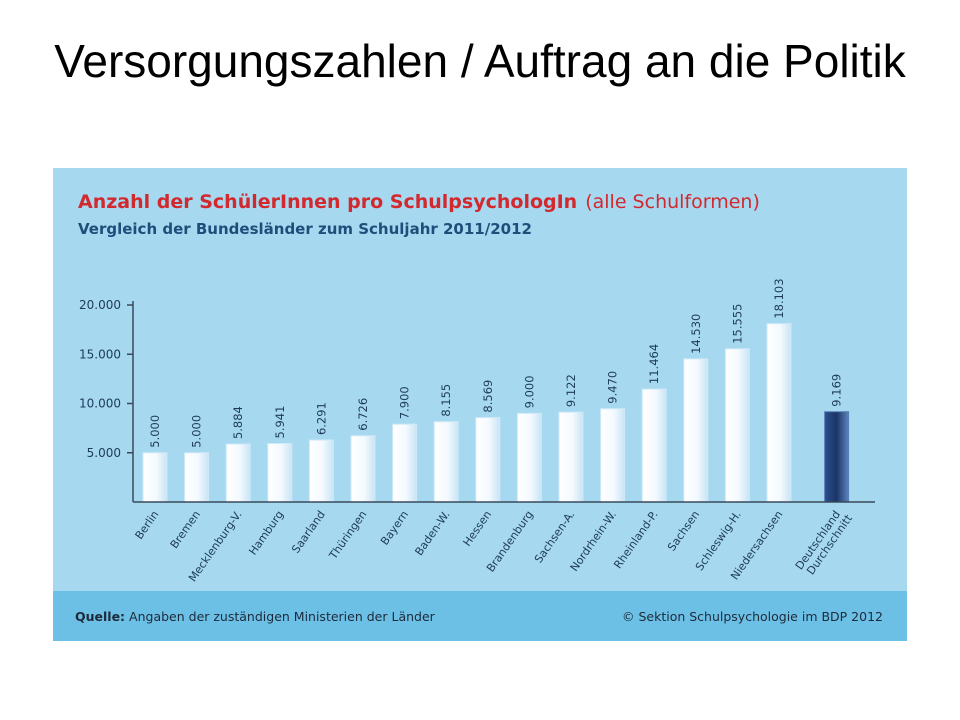 This screenshot has width=960, height=720. Describe the element at coordinates (363, 414) in the screenshot. I see `data-label: 6.726` at that location.